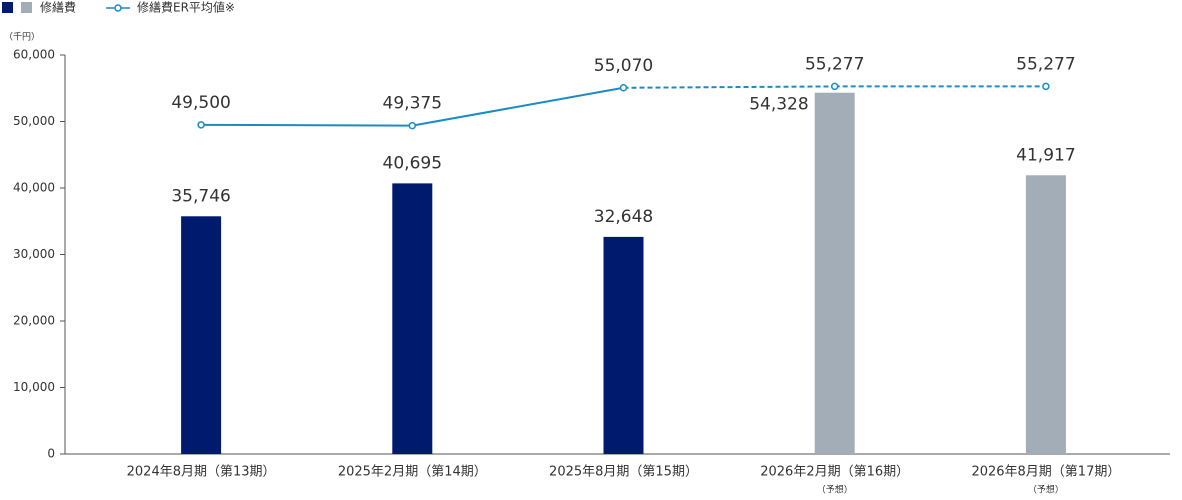 Image resolution: width=1182 pixels, height=500 pixels. Describe the element at coordinates (1045, 472) in the screenshot. I see `x-tick-label: 2026年8月期（第17期）` at that location.